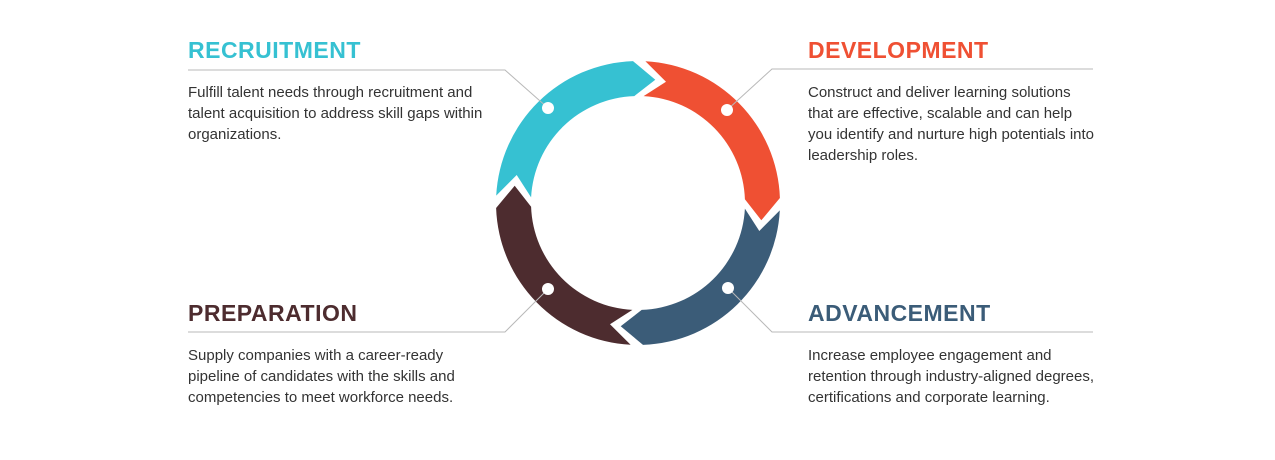 The image size is (1275, 460). What do you see at coordinates (274, 50) in the screenshot?
I see `title-recruitment: RECRUITMENT` at bounding box center [274, 50].